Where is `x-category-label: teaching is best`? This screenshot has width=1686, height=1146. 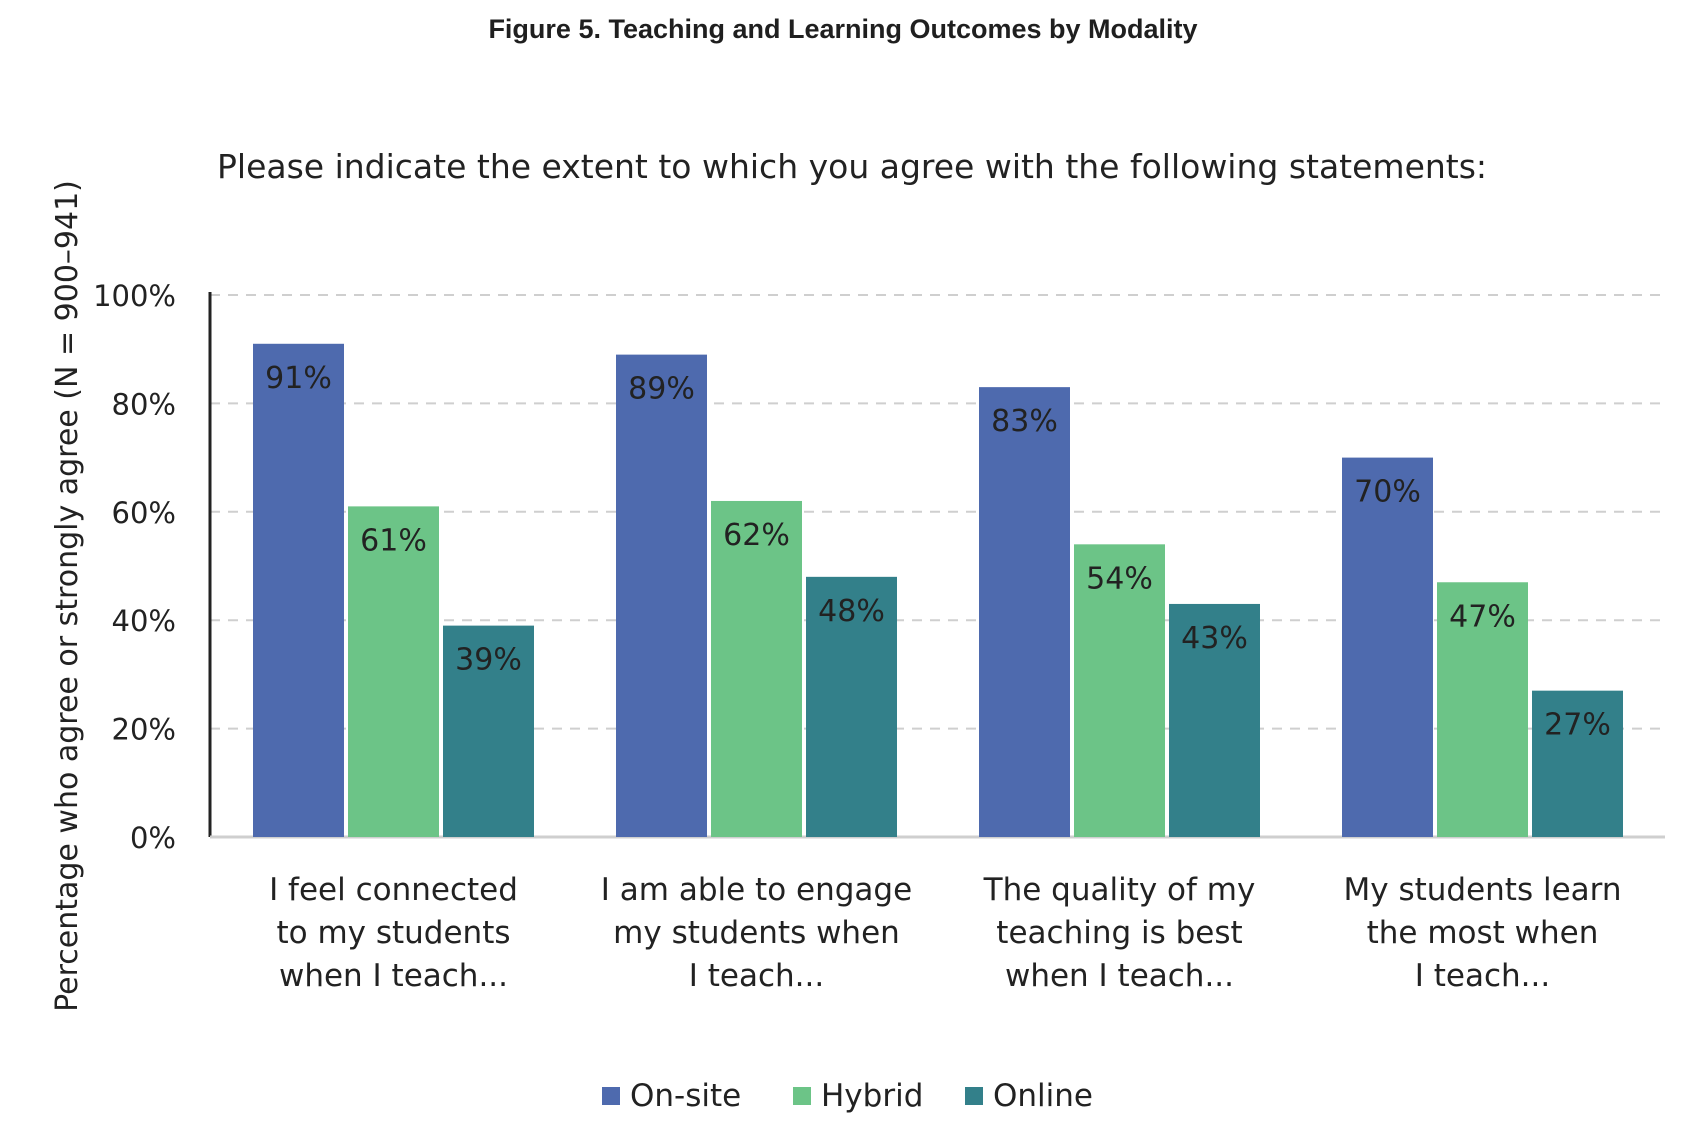 x-category-label: teaching is best is located at coordinates (1119, 933).